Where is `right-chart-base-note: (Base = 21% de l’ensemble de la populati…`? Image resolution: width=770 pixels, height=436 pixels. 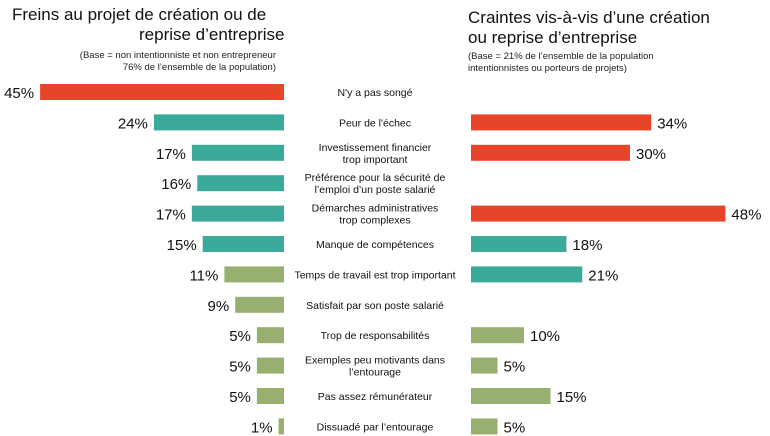
right-chart-base-note: (Base = 21% de l’ensemble de la populati… is located at coordinates (561, 63).